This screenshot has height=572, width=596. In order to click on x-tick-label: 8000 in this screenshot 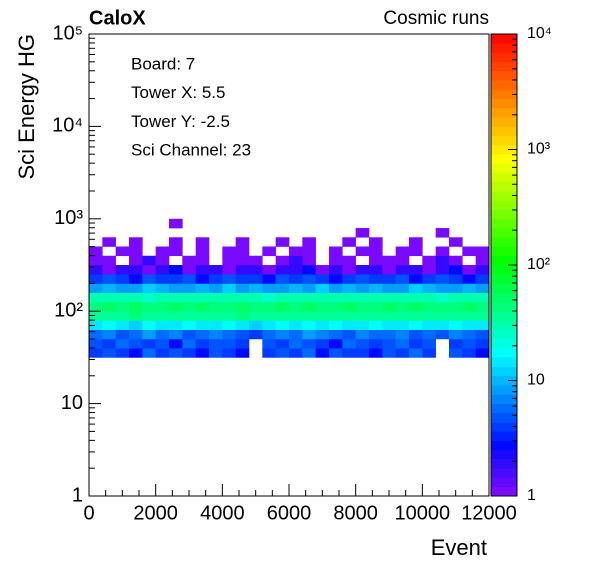, I will do `click(355, 513)`.